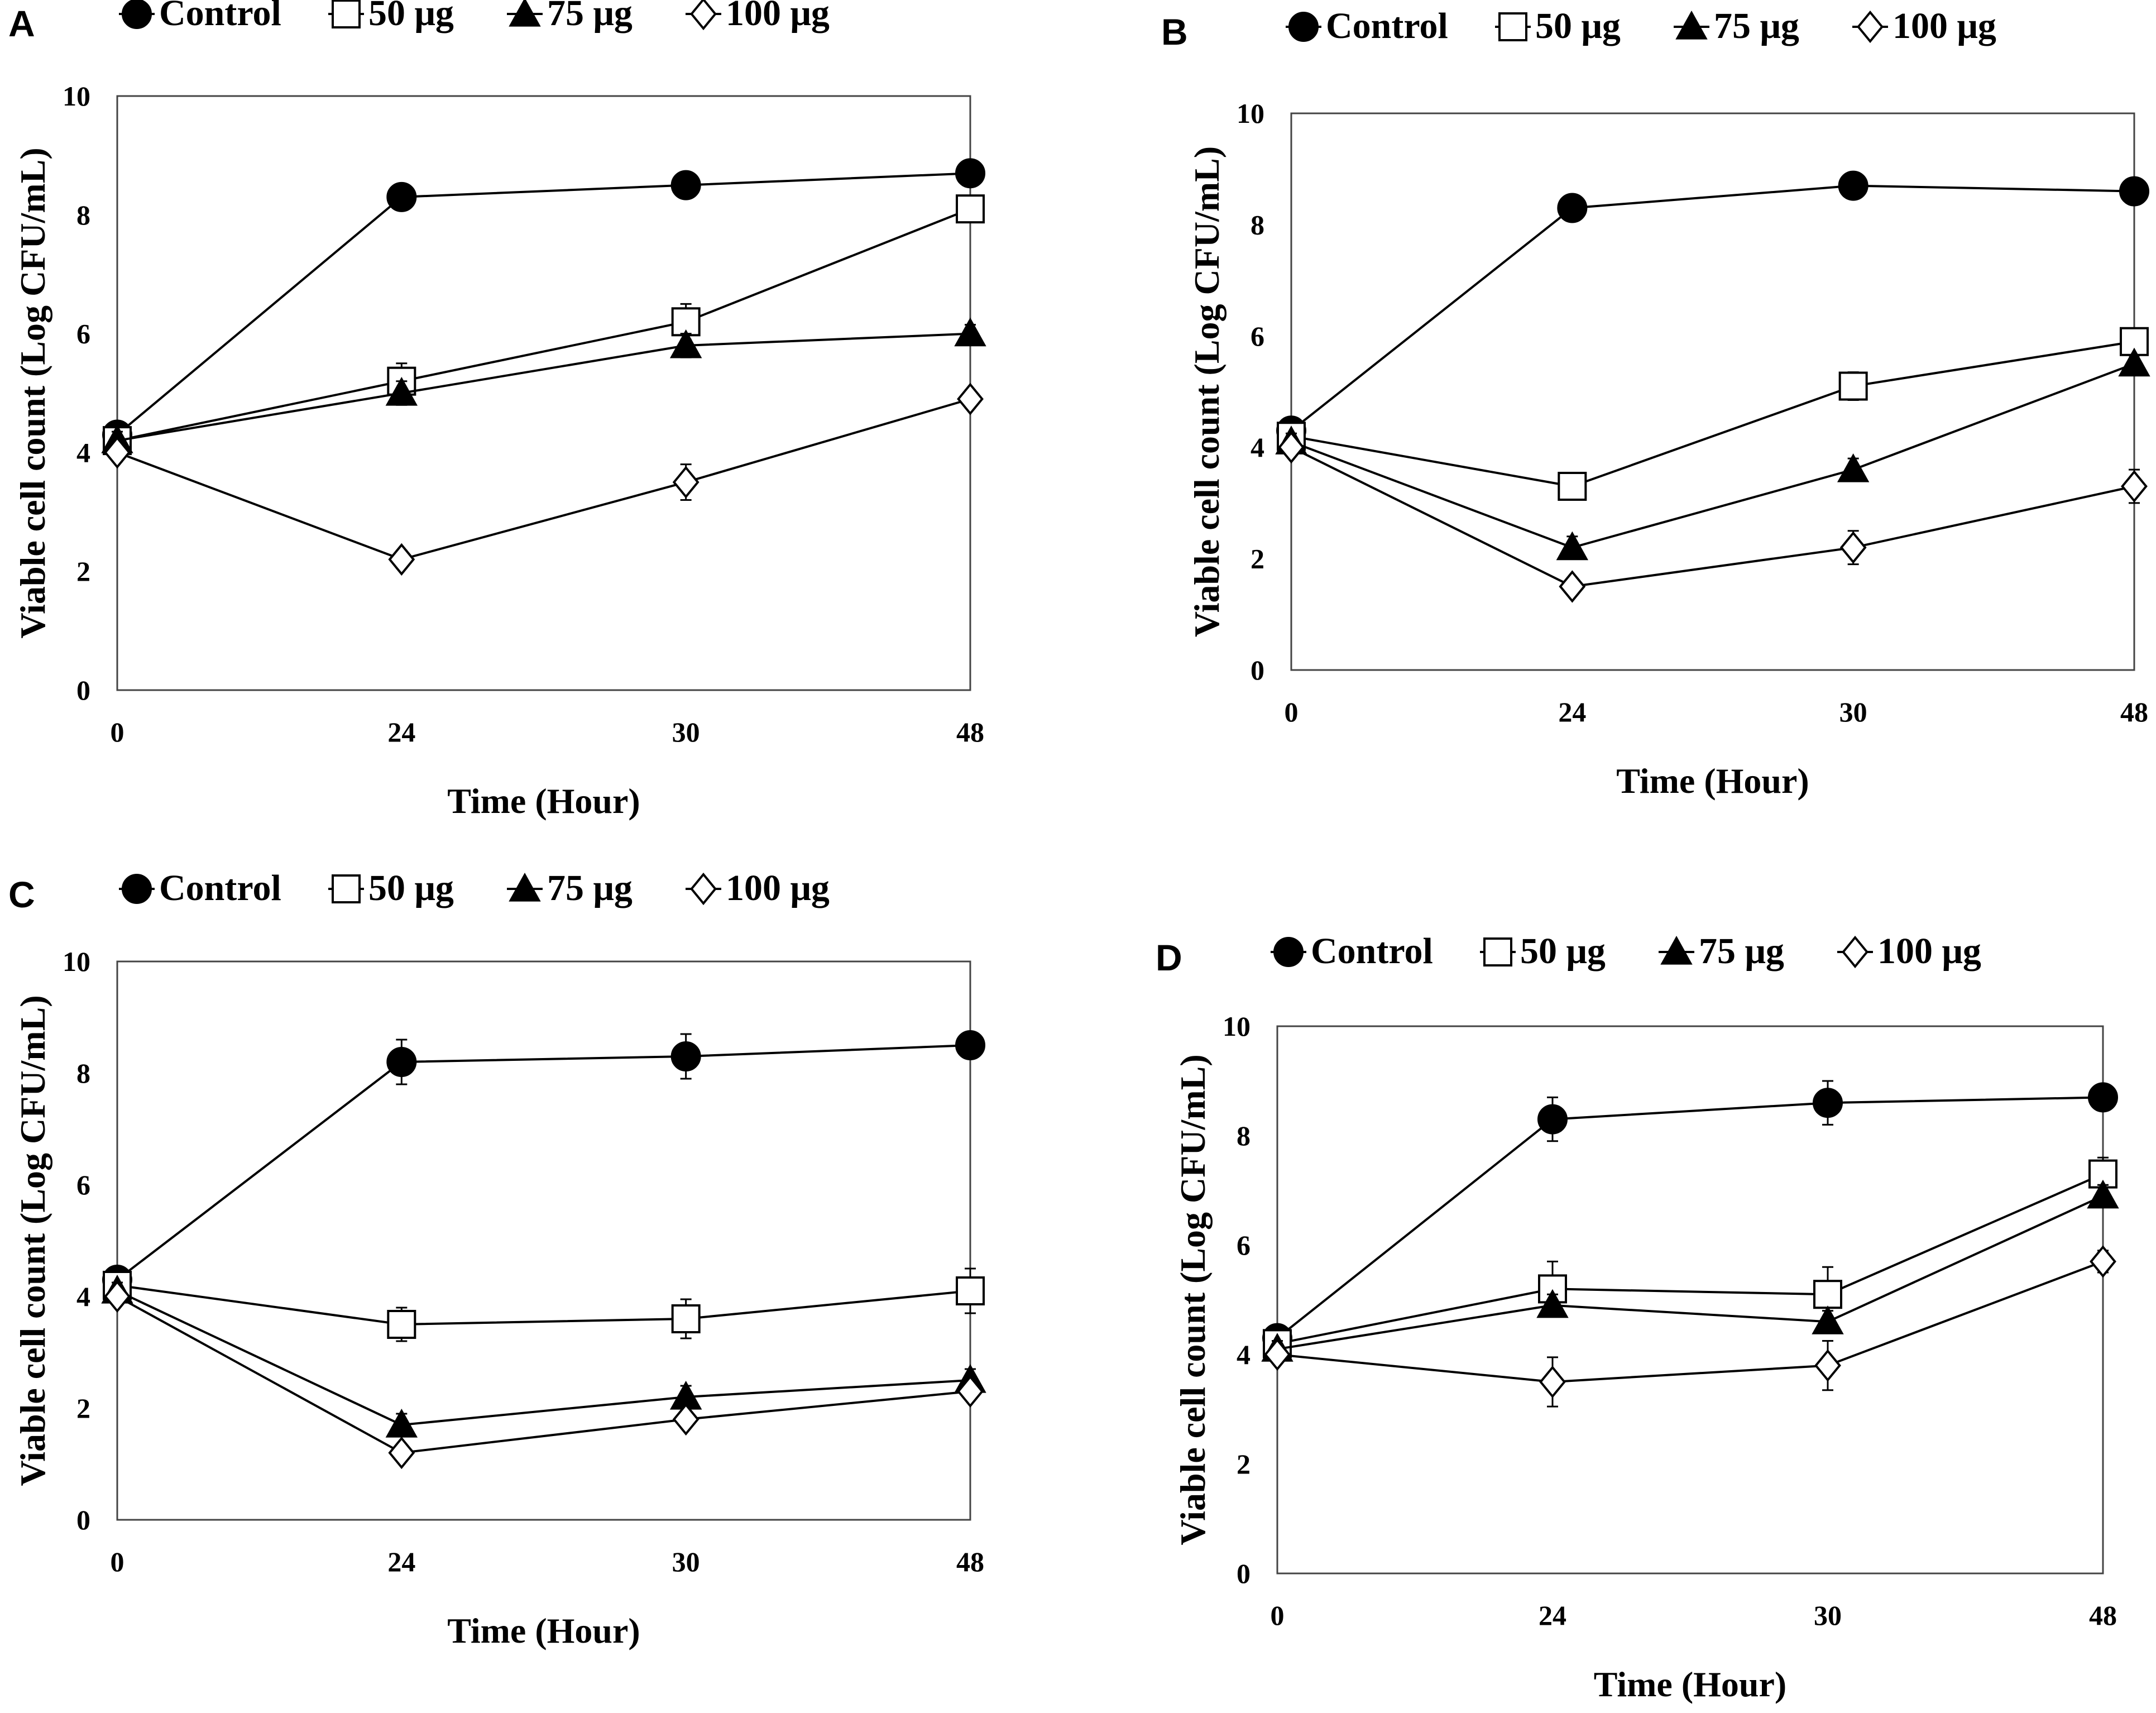 The image size is (2156, 1713). What do you see at coordinates (83, 215) in the screenshot?
I see `y-tick-label: 8` at bounding box center [83, 215].